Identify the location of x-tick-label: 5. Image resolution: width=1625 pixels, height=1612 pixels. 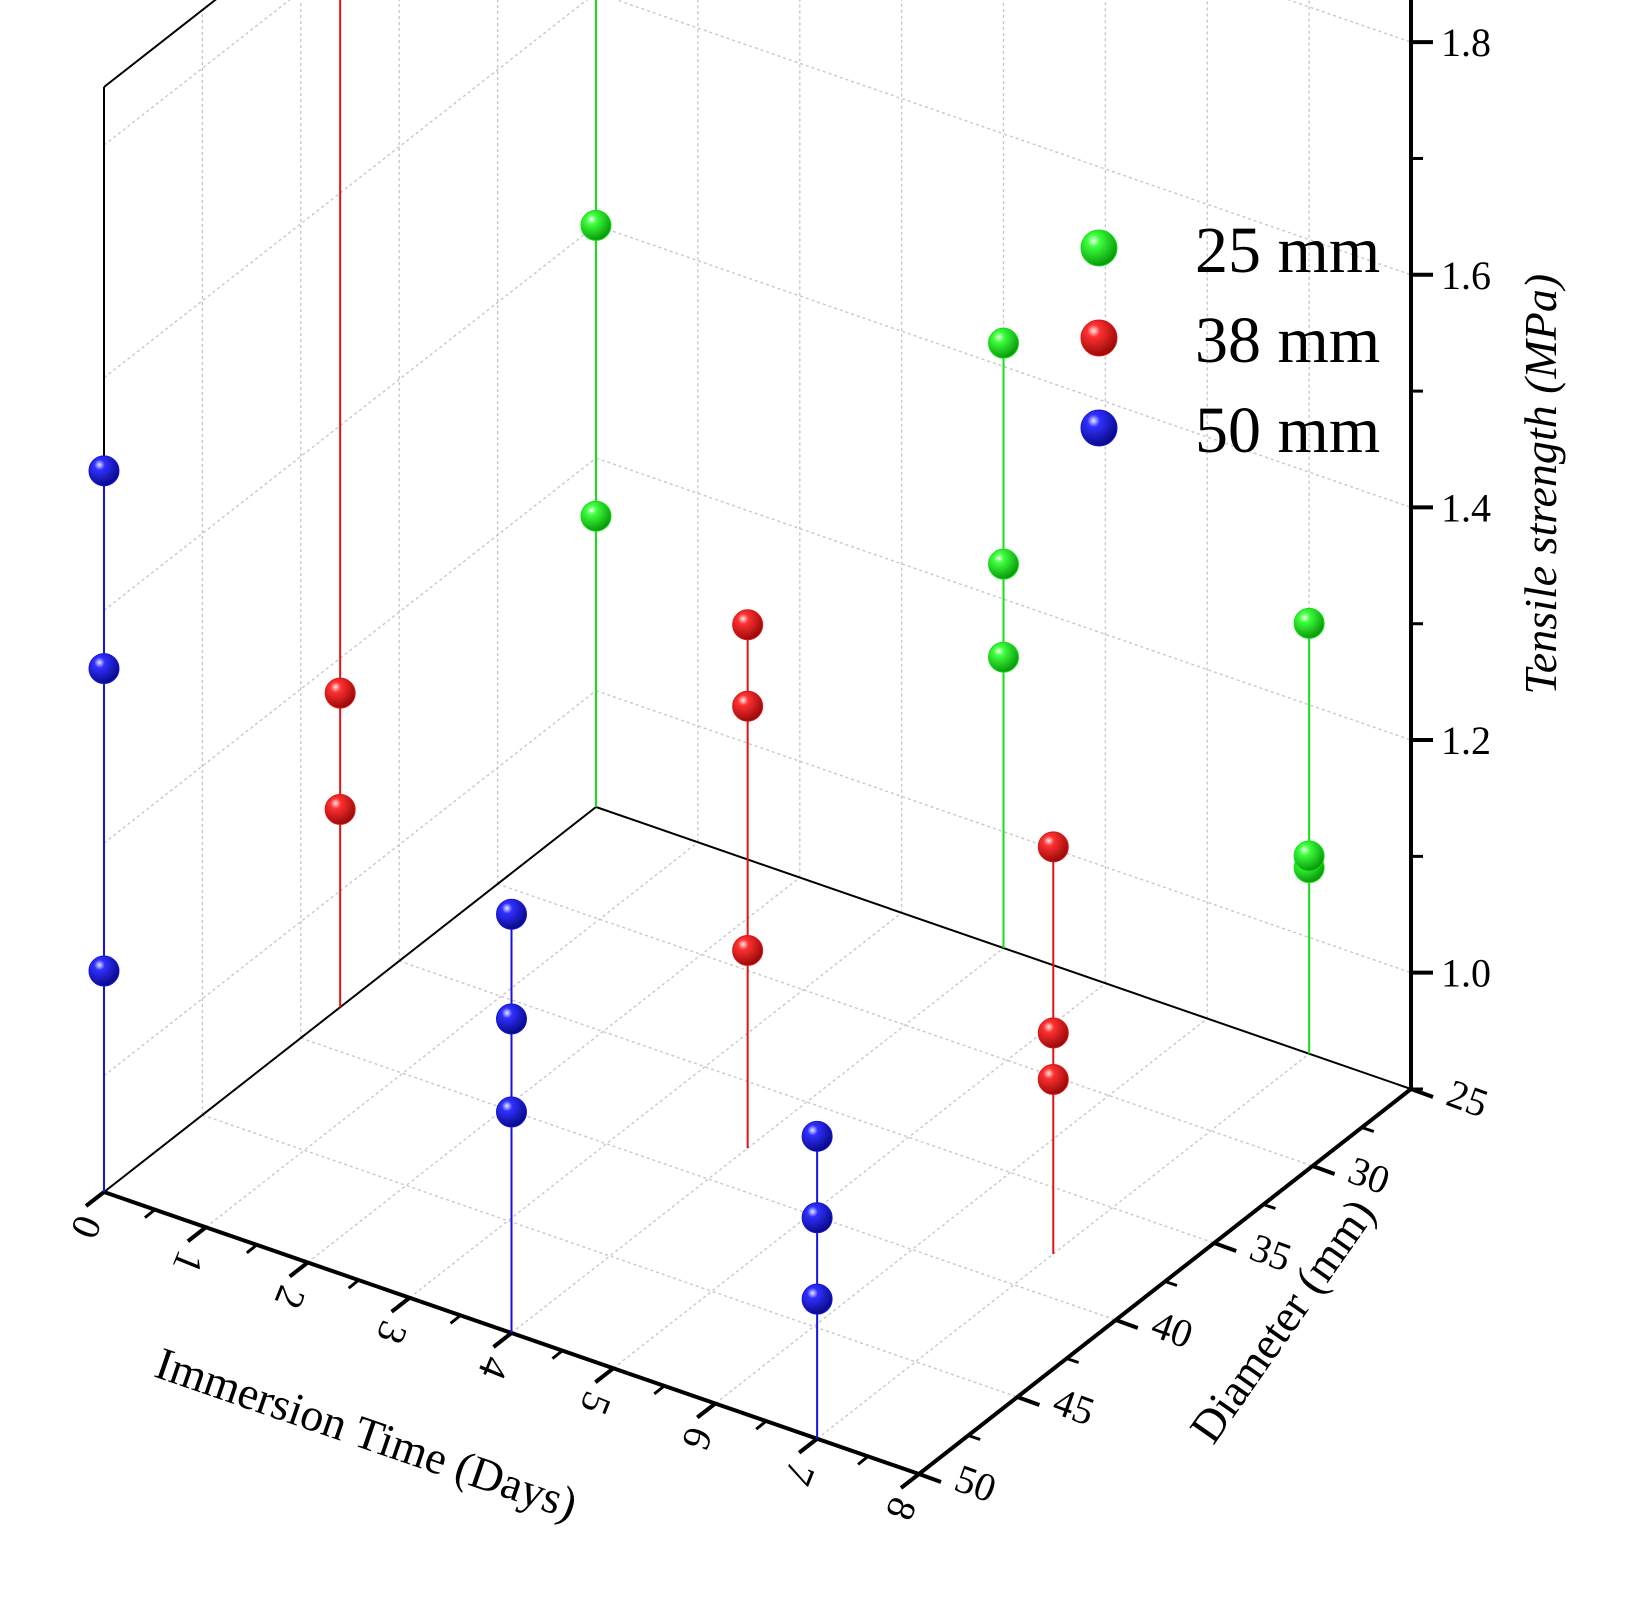
(595, 1403).